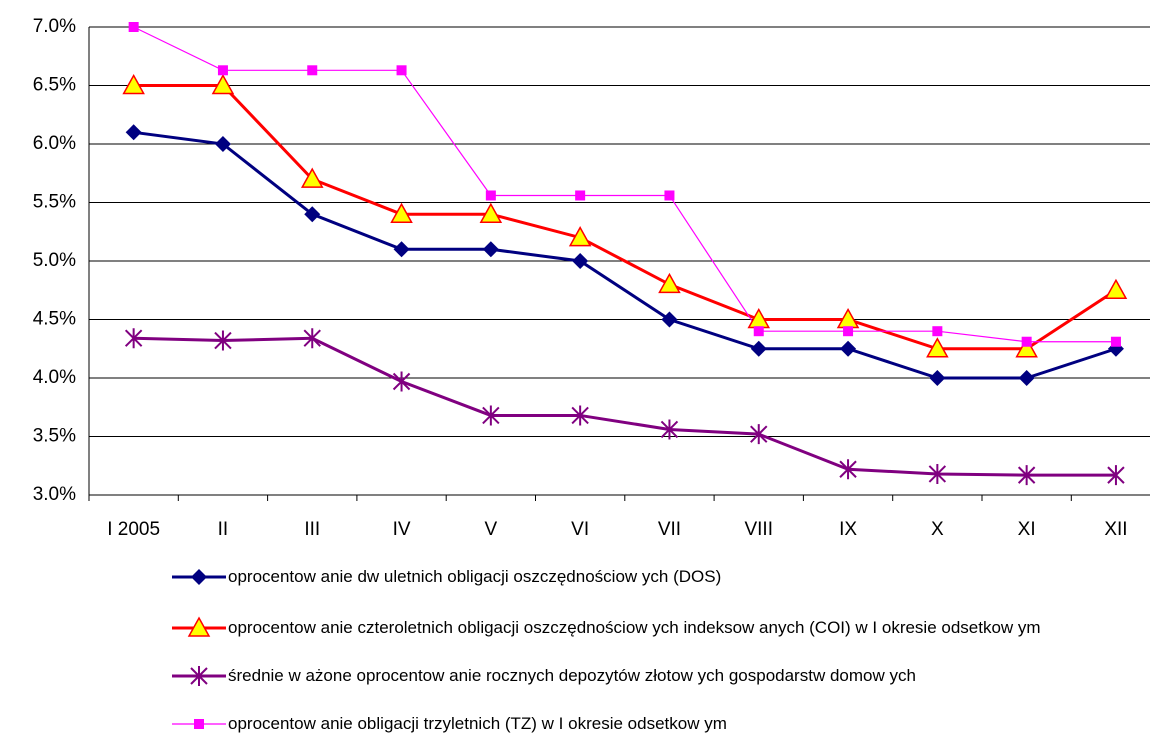 The image size is (1152, 740). Describe the element at coordinates (54, 85) in the screenshot. I see `y-tick-label: 6.5%` at that location.